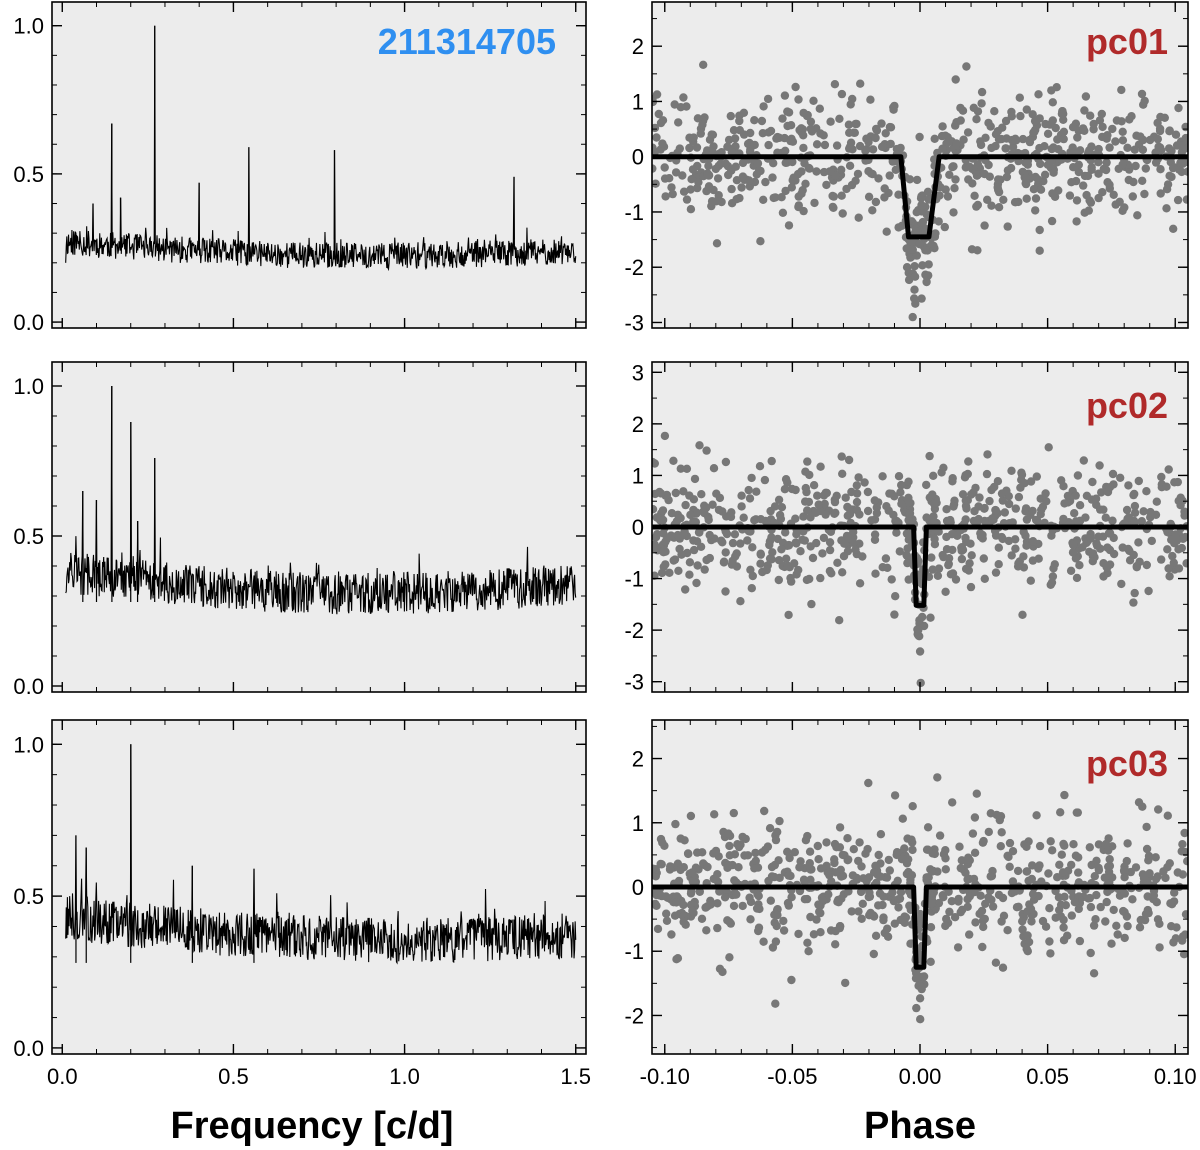 The width and height of the screenshot is (1200, 1150). Describe the element at coordinates (312, 1126) in the screenshot. I see `frequency-axis-label: Frequency [c/d]` at that location.